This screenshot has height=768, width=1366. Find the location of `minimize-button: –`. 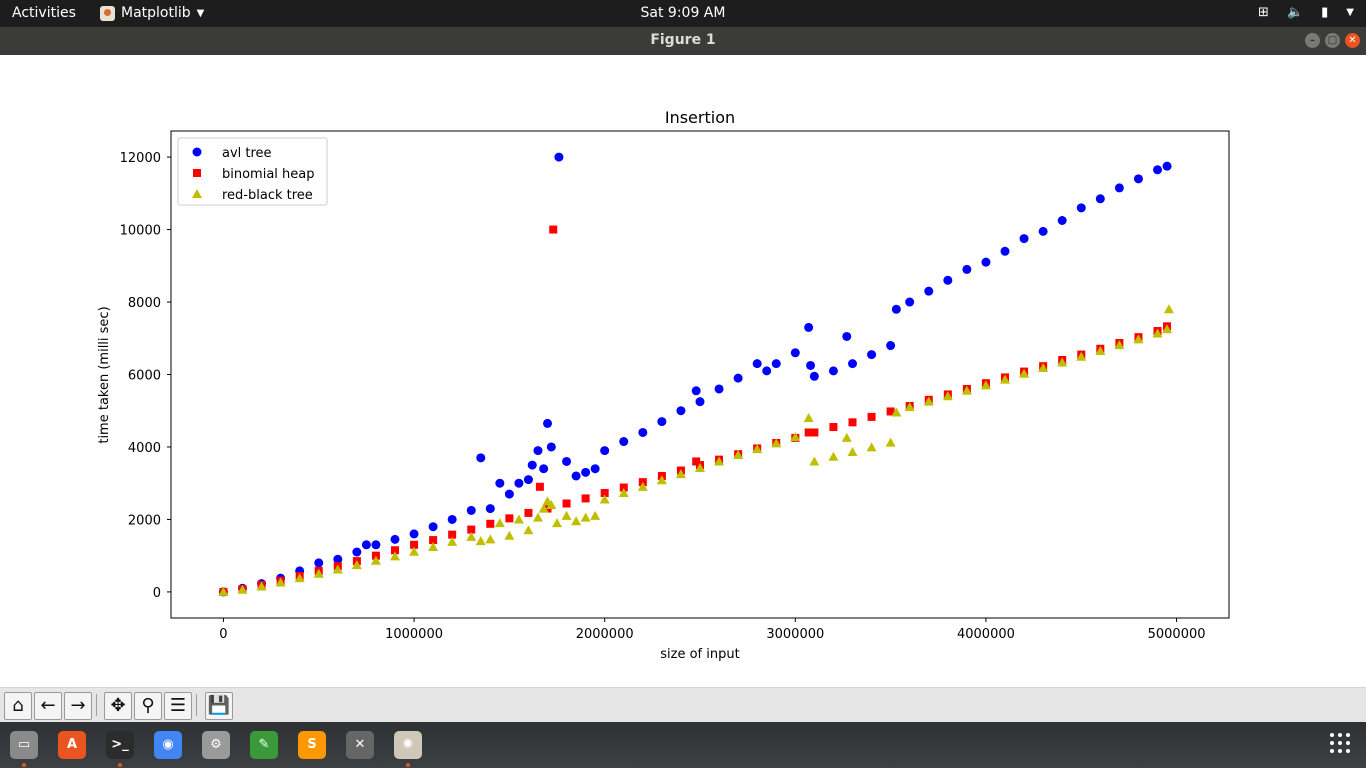

minimize-button: – is located at coordinates (1312, 40).